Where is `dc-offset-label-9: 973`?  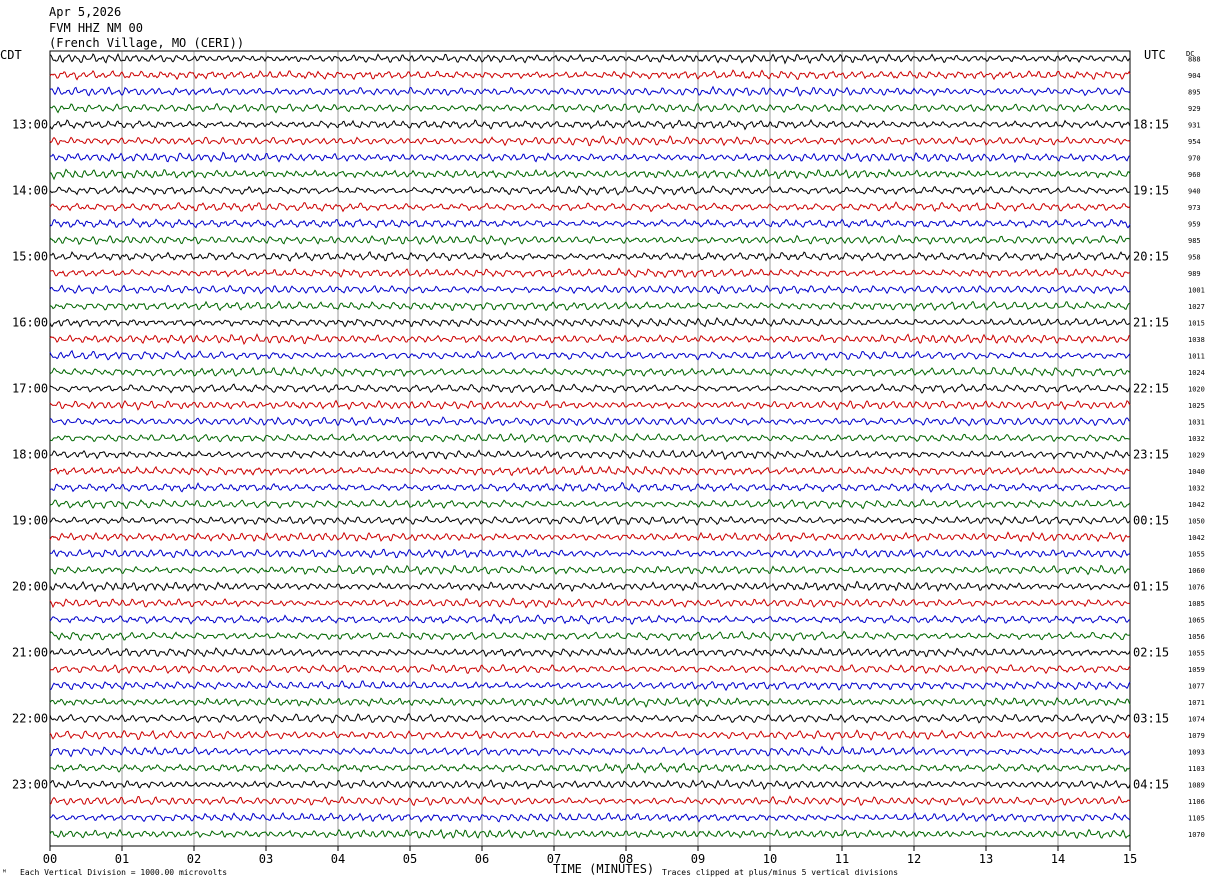 dc-offset-label-9: 973 is located at coordinates (1194, 208).